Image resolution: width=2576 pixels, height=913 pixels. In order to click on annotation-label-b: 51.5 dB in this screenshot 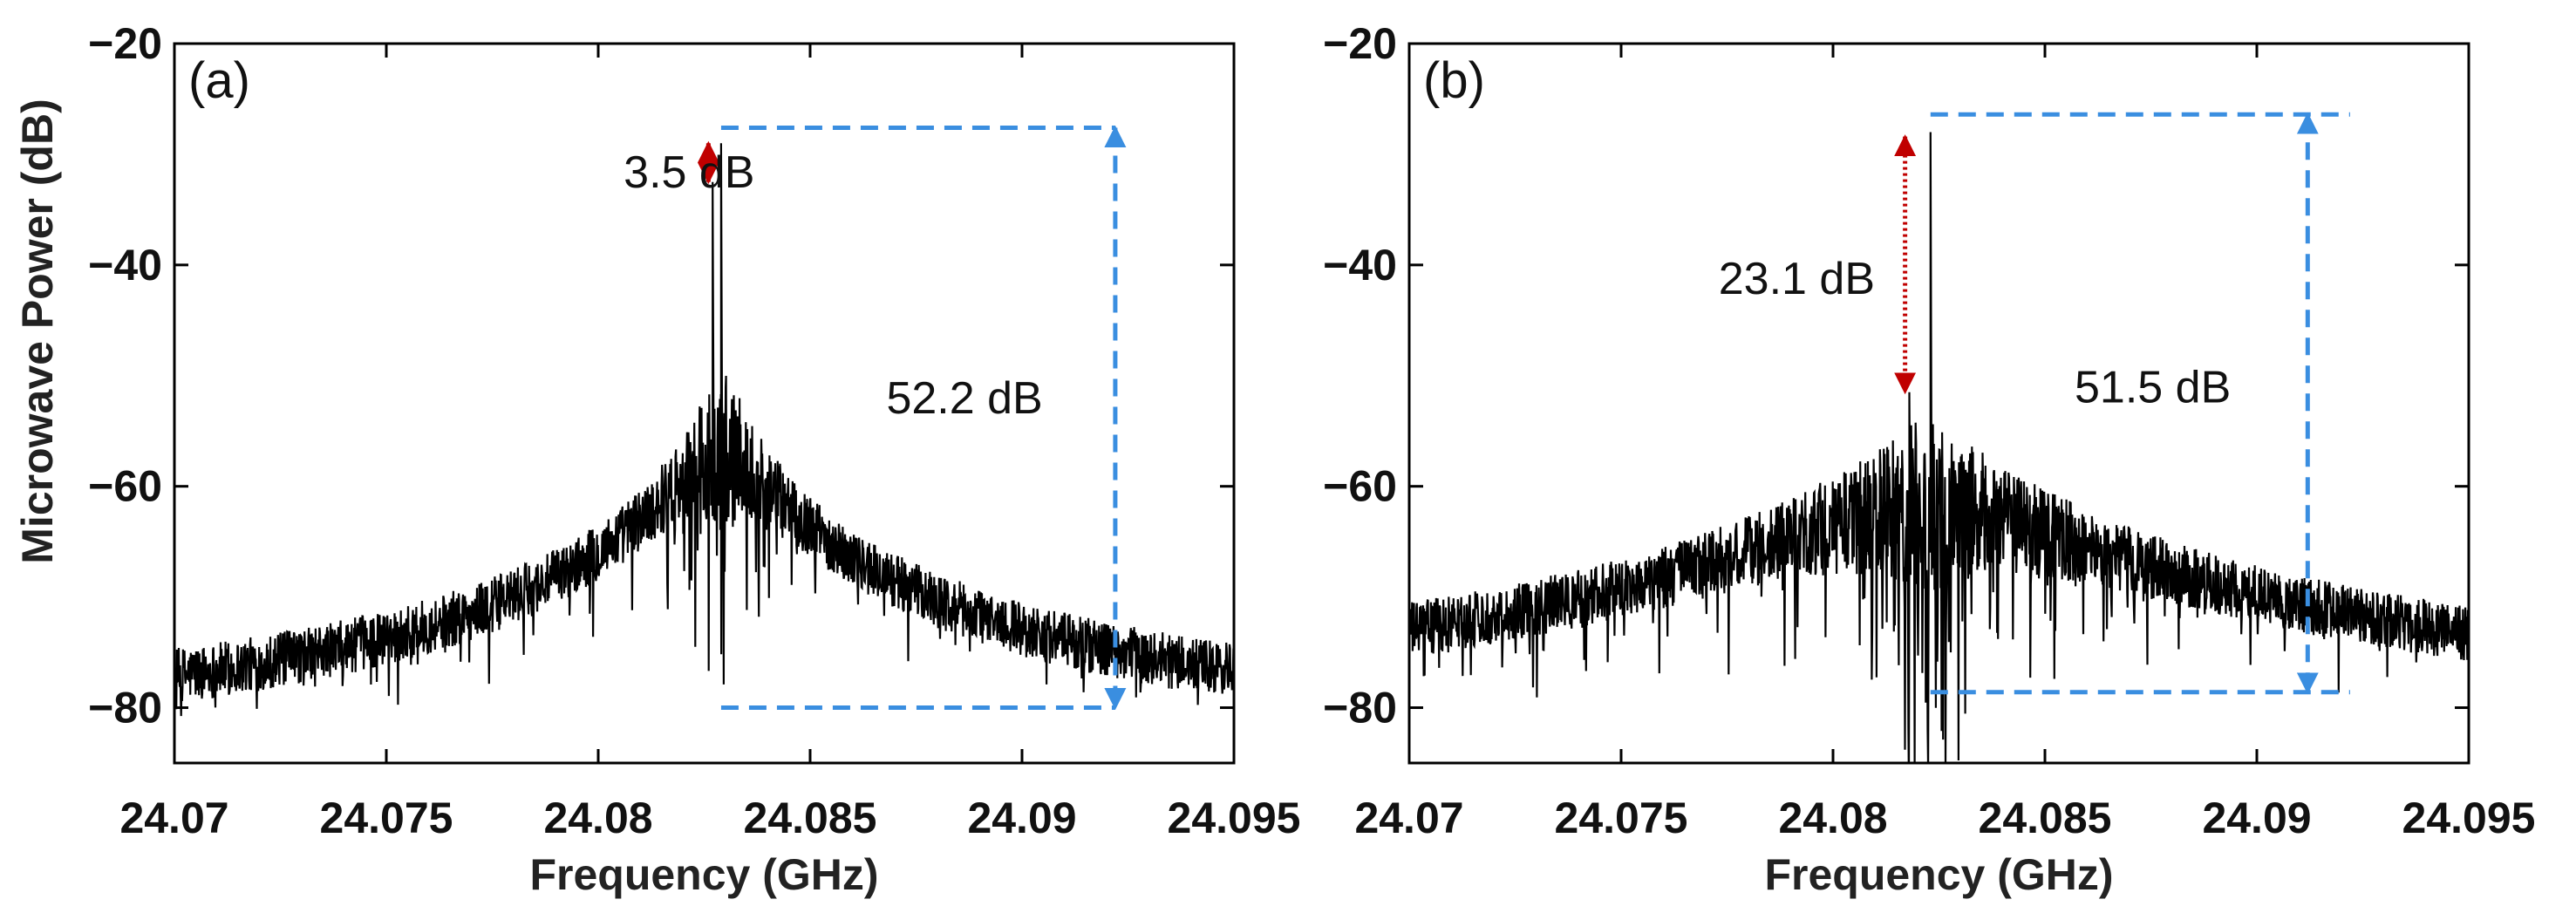, I will do `click(2153, 387)`.